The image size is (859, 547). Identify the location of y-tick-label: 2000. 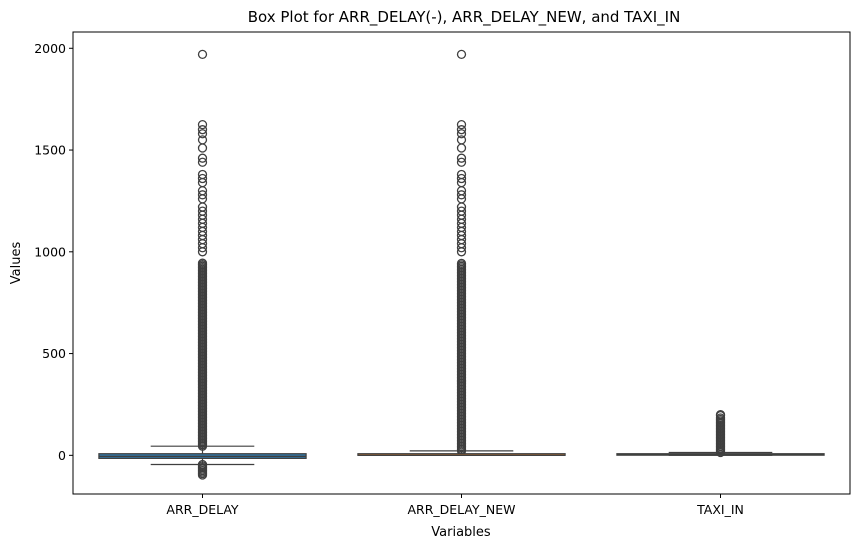
(50, 48).